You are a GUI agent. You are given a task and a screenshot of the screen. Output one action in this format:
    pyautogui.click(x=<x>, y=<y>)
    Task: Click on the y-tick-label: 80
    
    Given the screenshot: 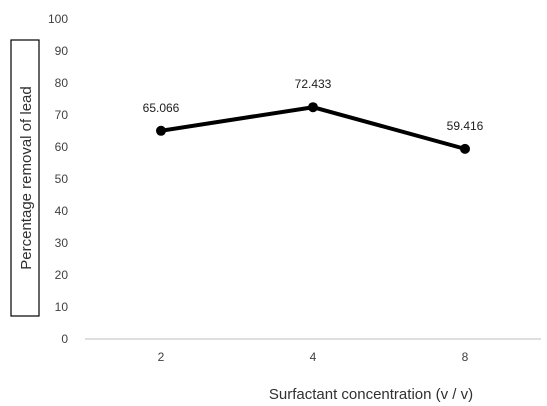 What is the action you would take?
    pyautogui.click(x=62, y=83)
    